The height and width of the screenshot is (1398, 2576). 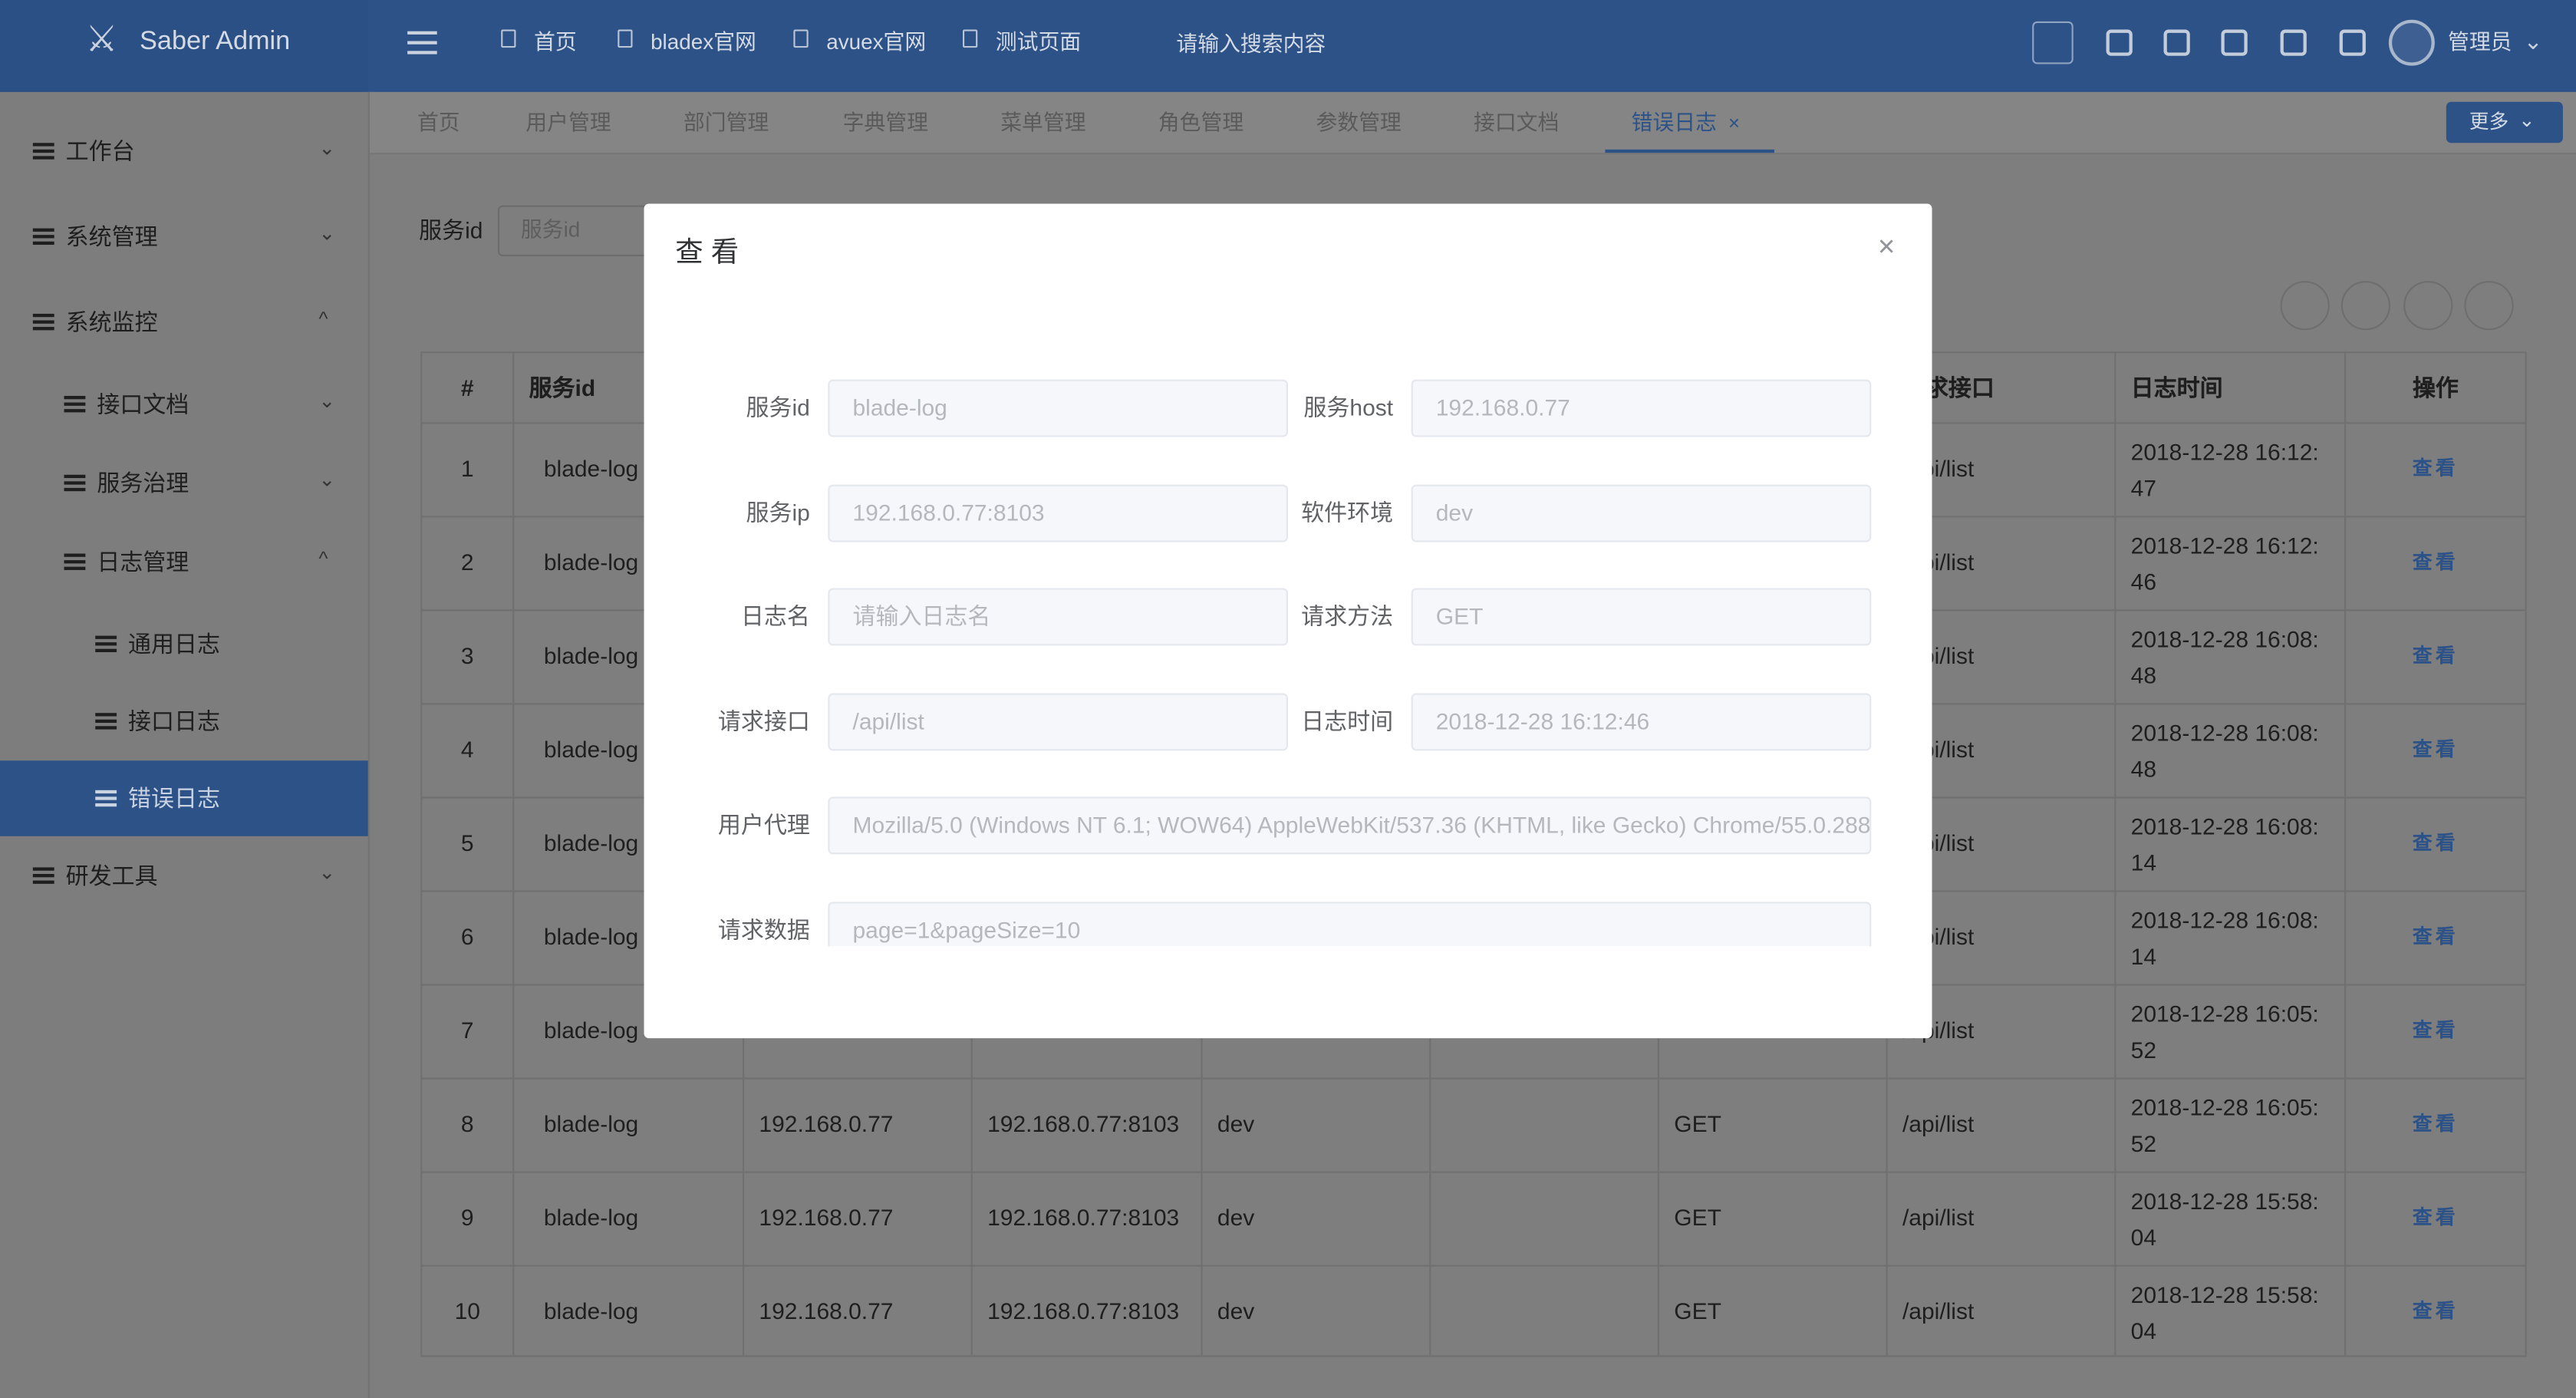 What do you see at coordinates (467, 749) in the screenshot?
I see `cell: 4` at bounding box center [467, 749].